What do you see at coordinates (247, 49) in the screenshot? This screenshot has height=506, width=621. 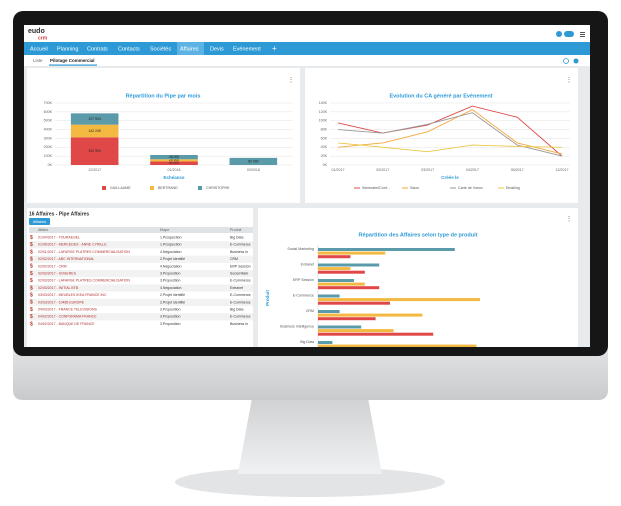 I see `nav-item: Evénement` at bounding box center [247, 49].